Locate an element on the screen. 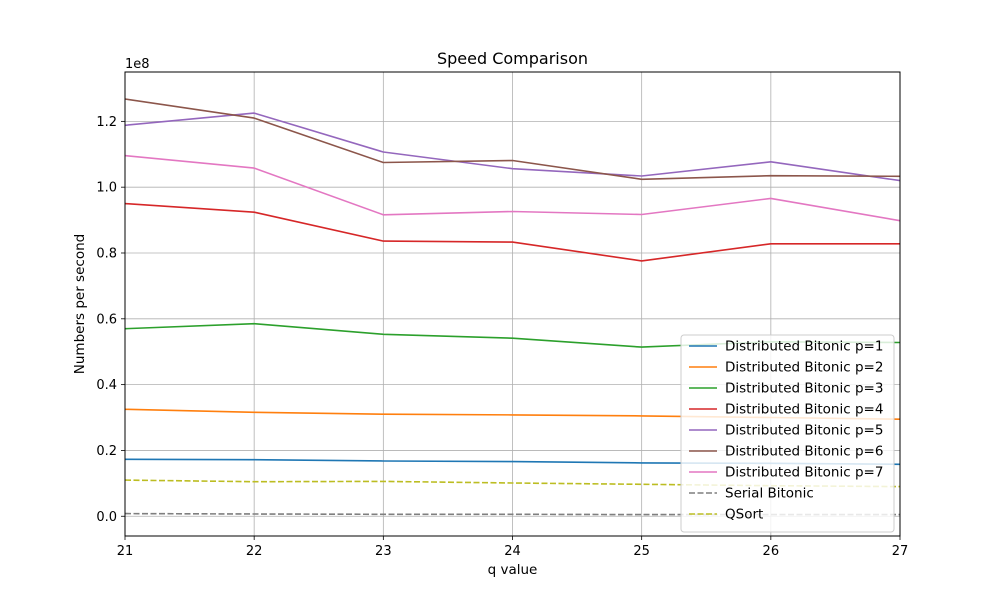 The width and height of the screenshot is (1000, 600). legend-label: Distributed Bitonic p=7 is located at coordinates (804, 473).